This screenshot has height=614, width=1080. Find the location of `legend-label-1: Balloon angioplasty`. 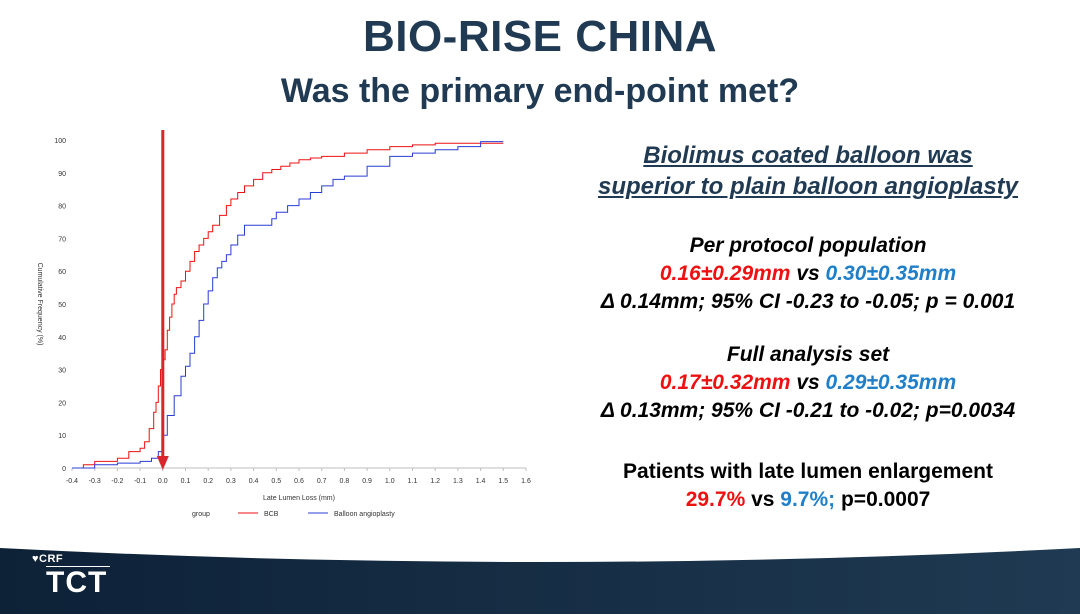

legend-label-1: Balloon angioplasty is located at coordinates (364, 514).